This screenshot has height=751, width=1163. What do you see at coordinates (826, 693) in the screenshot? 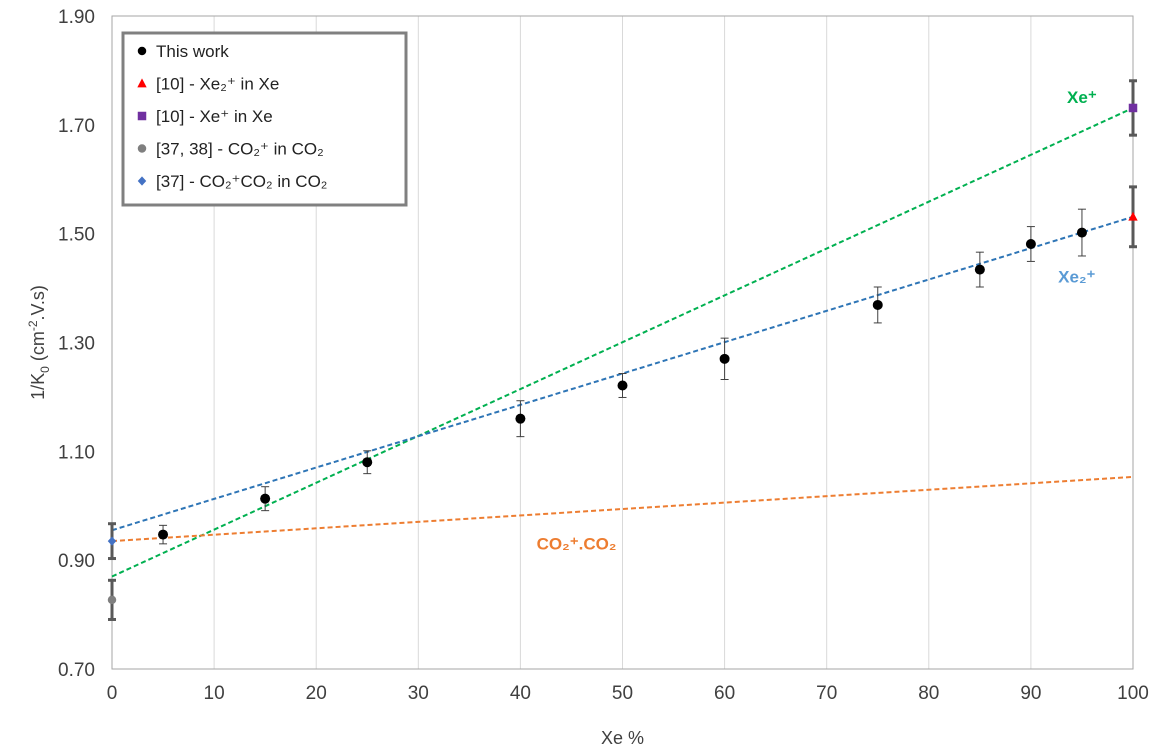
I see `x-tick-label: 70` at bounding box center [826, 693].